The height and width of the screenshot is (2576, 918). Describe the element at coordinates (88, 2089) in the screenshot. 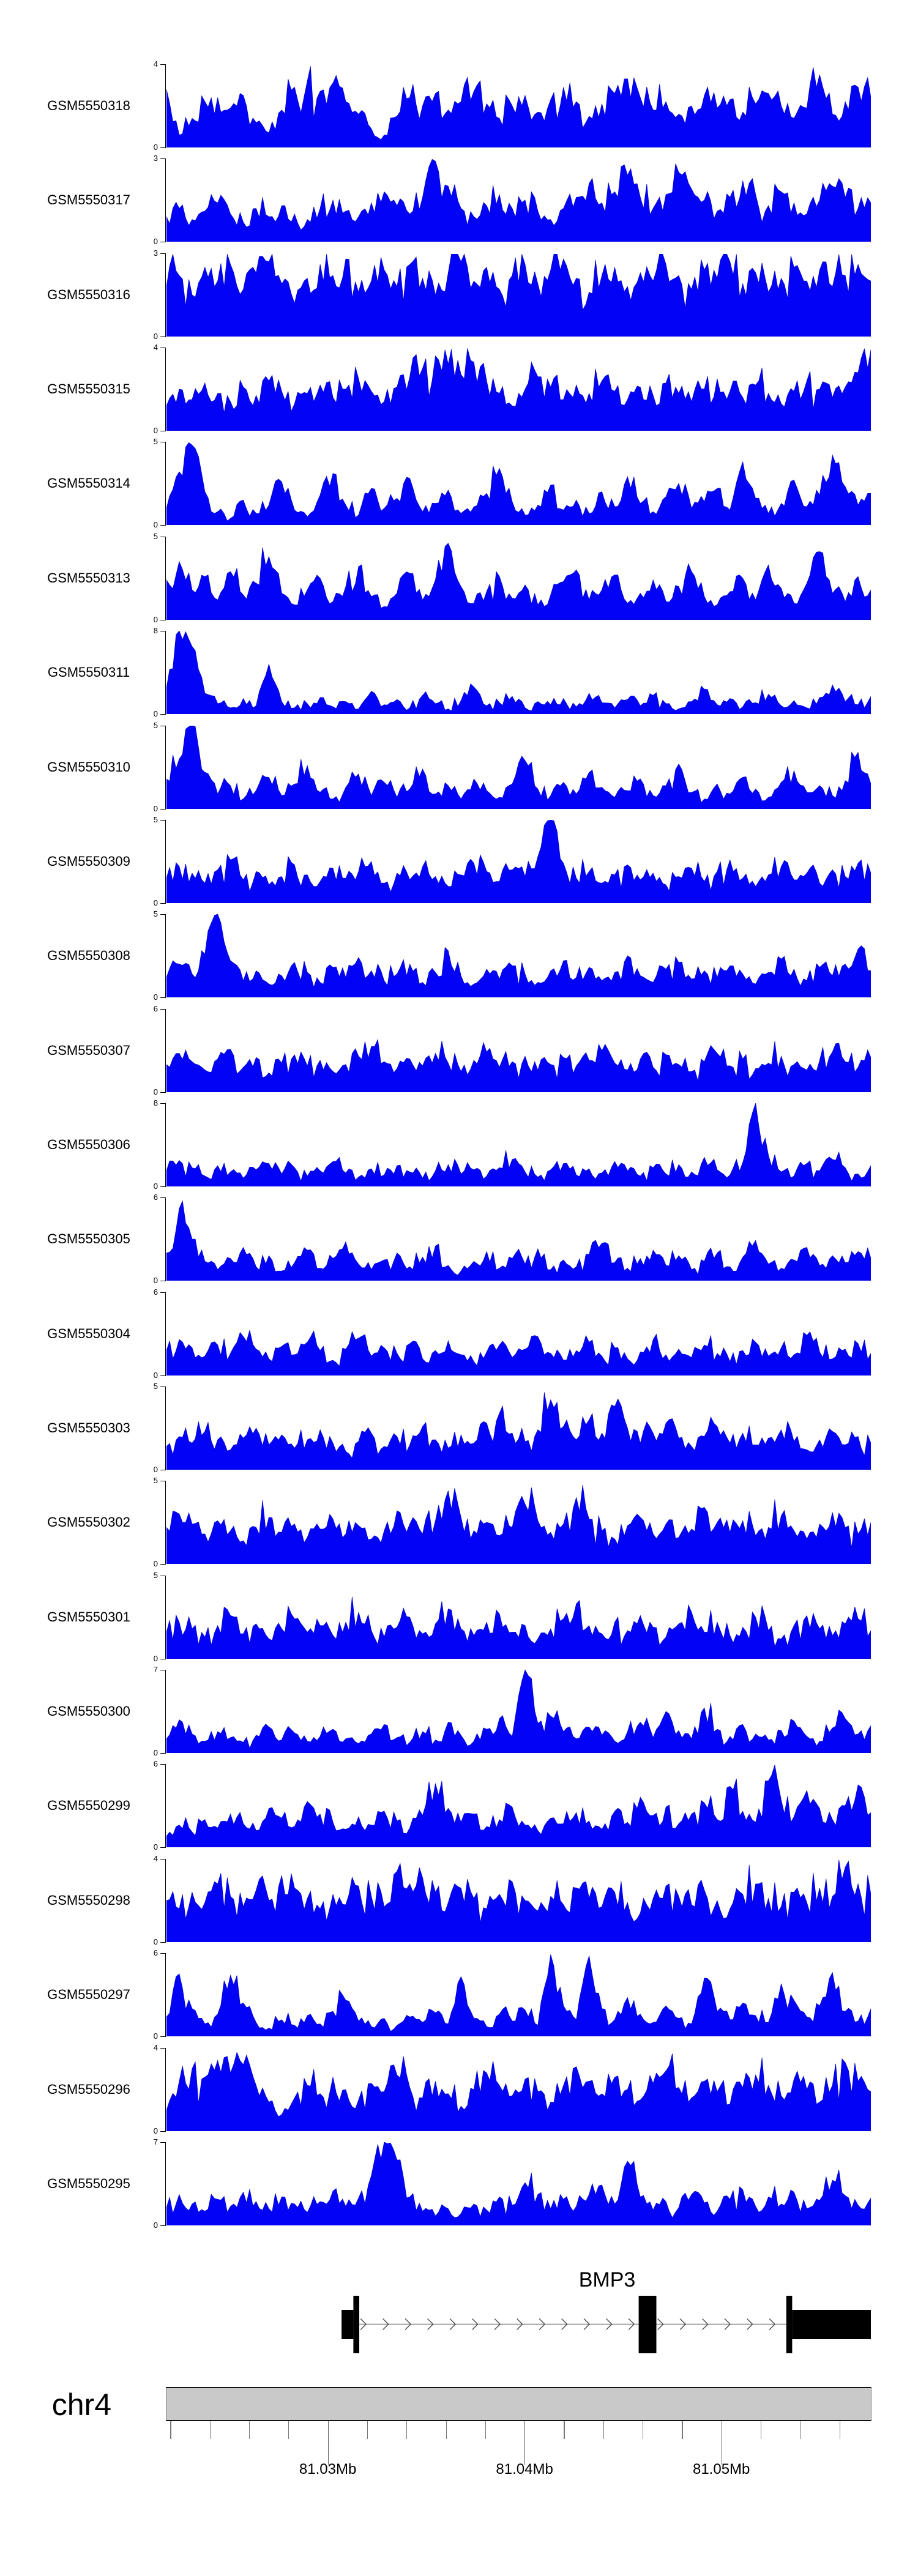

I see `track-sample-label: GSM5550296` at that location.